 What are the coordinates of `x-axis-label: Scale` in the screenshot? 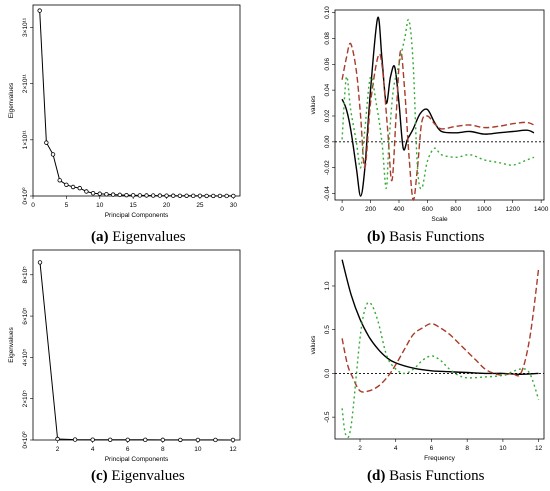 It's located at (439, 219).